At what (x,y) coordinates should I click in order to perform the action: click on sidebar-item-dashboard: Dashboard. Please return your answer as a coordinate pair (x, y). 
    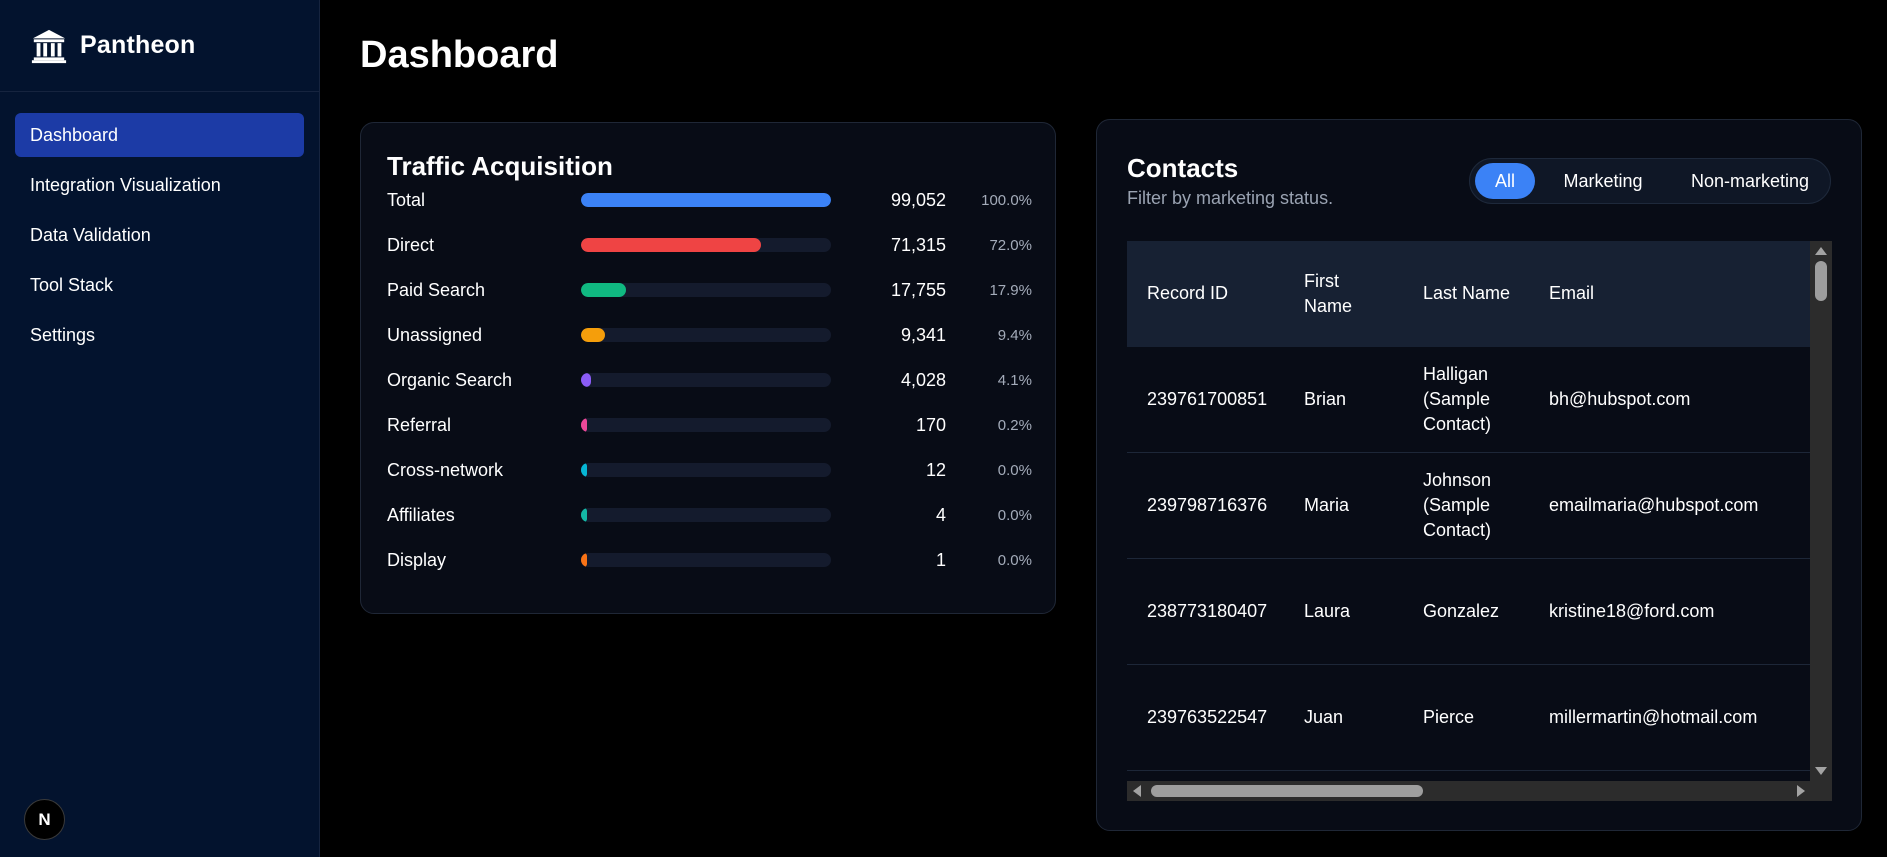
    Looking at the image, I should click on (159, 135).